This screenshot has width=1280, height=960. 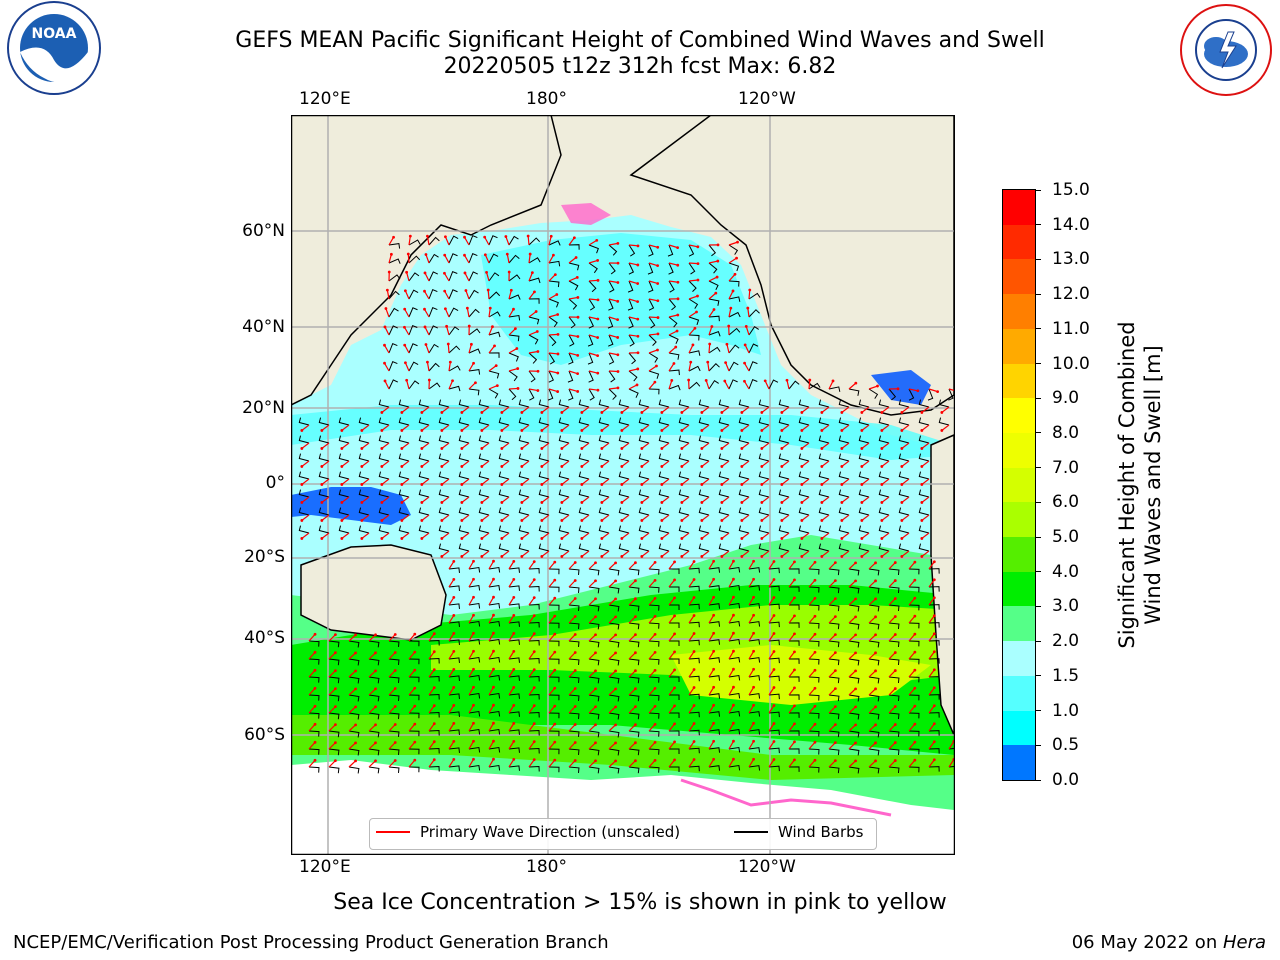 I want to click on lat-label: 60°S, so click(x=264, y=735).